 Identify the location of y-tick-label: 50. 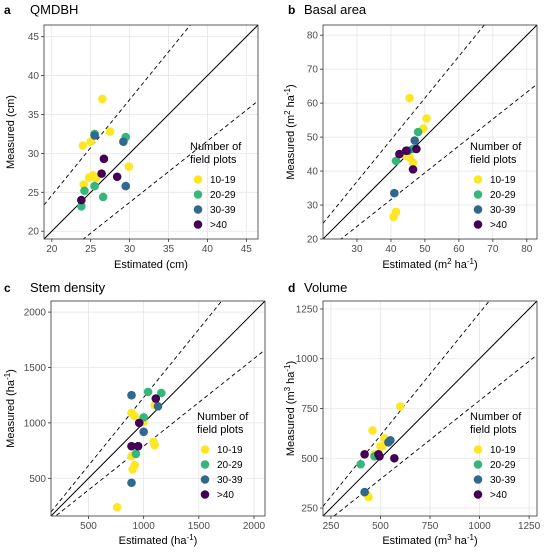
(313, 138).